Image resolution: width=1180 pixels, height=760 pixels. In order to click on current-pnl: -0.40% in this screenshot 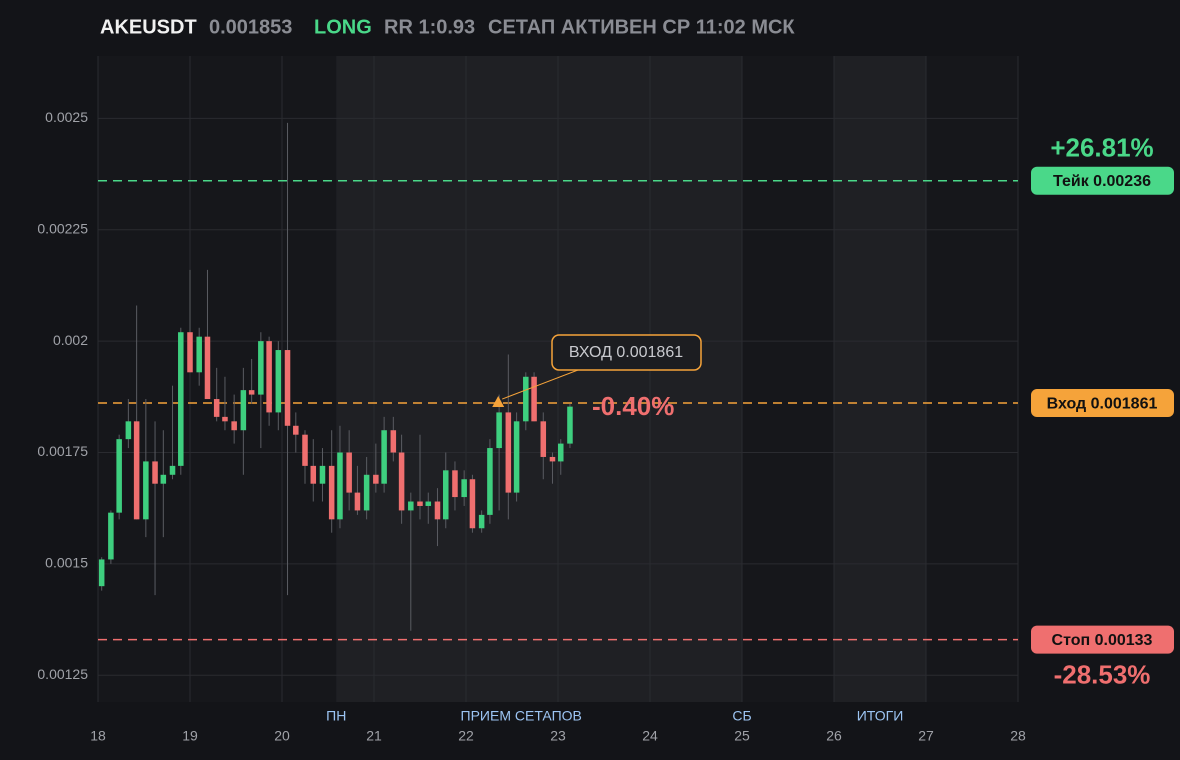, I will do `click(633, 406)`.